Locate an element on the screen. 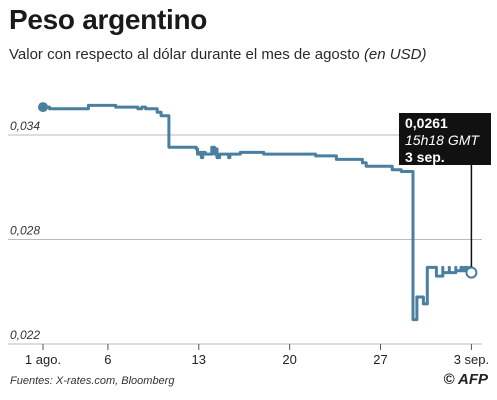  x-tick-label: 27 is located at coordinates (380, 359).